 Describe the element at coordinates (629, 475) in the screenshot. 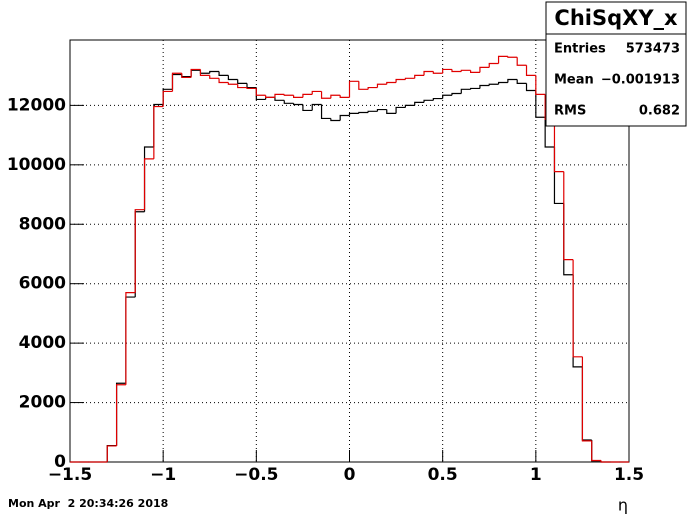

I see `x-tick-label: 1.5` at that location.